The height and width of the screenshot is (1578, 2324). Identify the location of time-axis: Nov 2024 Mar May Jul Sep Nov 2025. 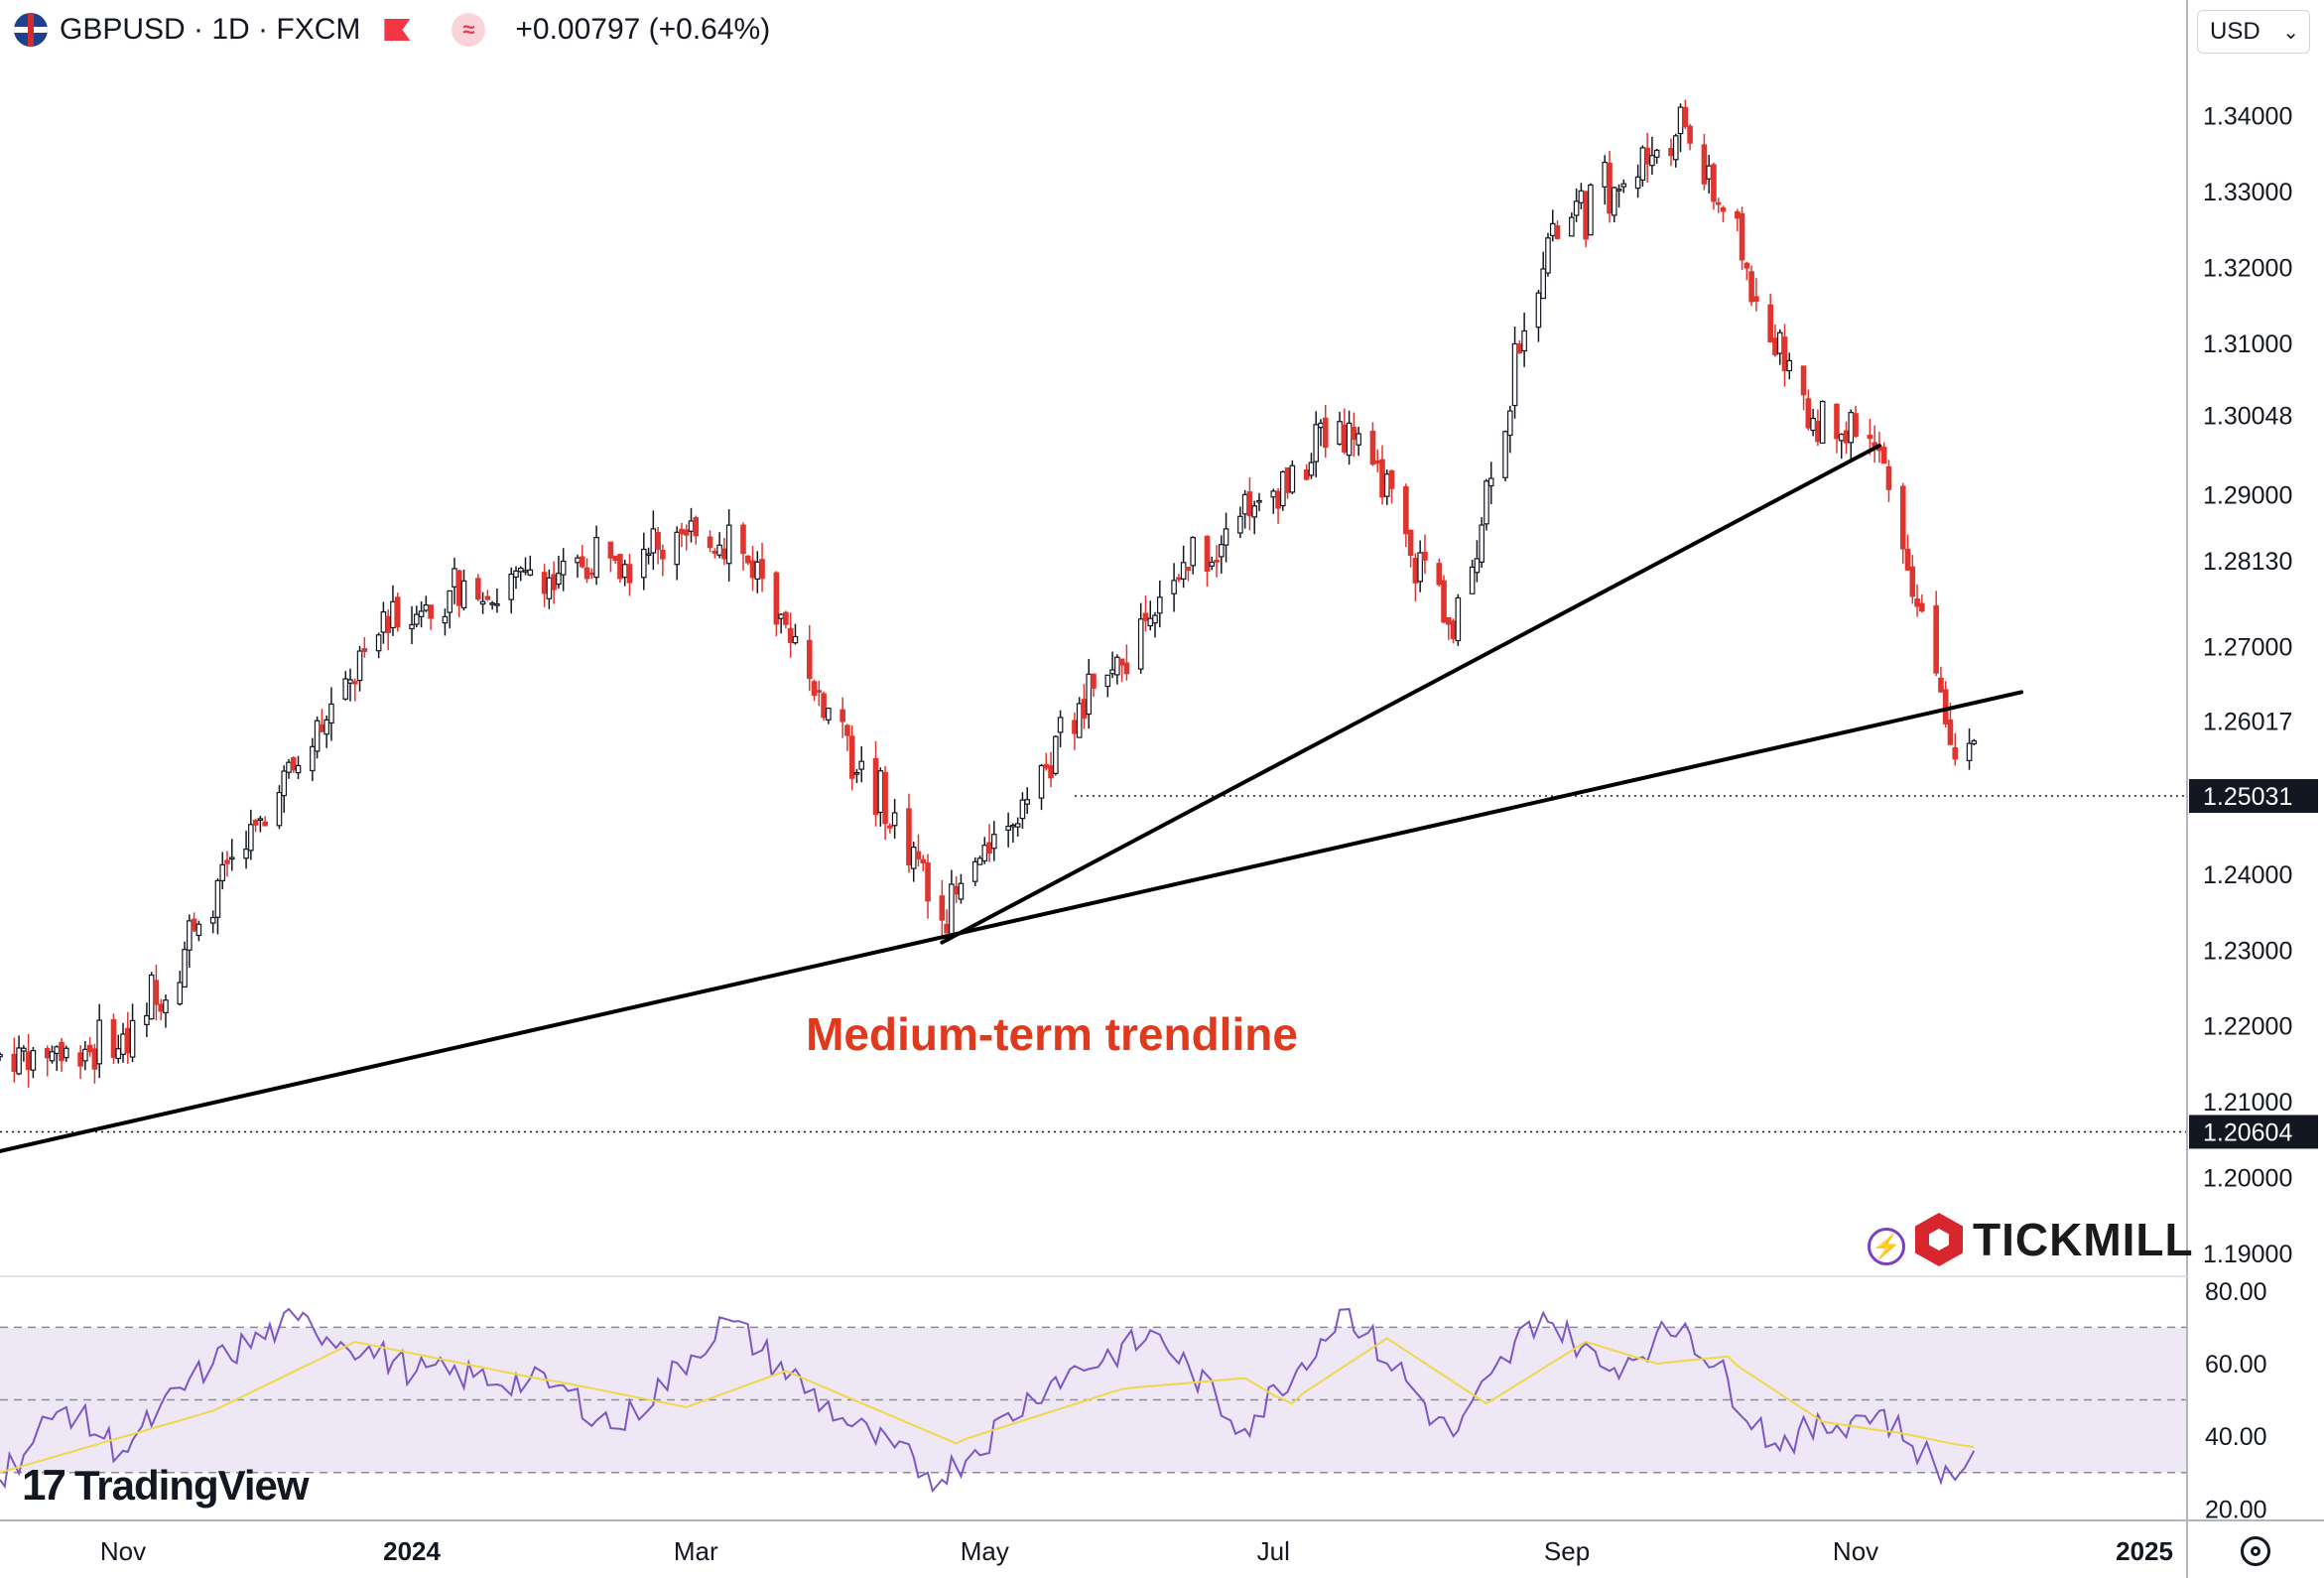
(1136, 1551).